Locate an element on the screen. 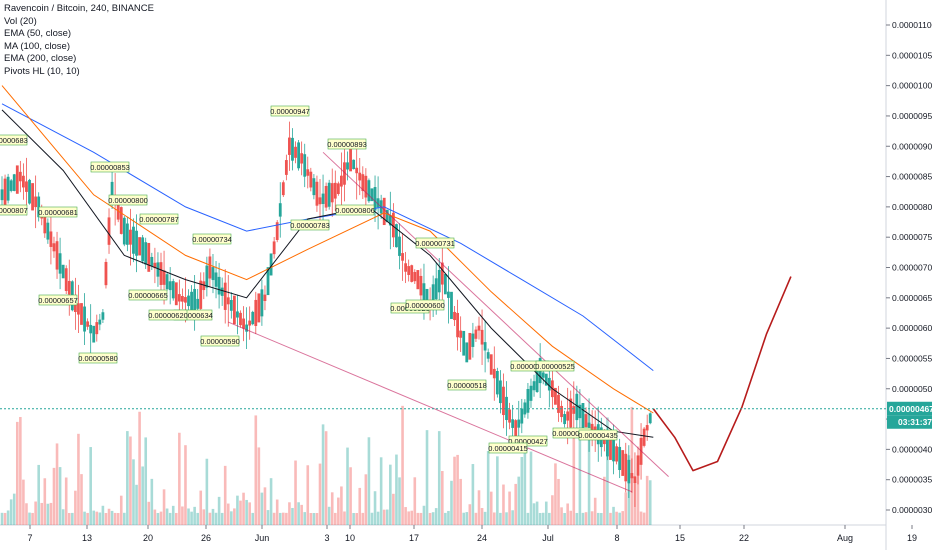 Image resolution: width=932 pixels, height=550 pixels. legend-item-ema50: EMA (50, close) is located at coordinates (38, 34).